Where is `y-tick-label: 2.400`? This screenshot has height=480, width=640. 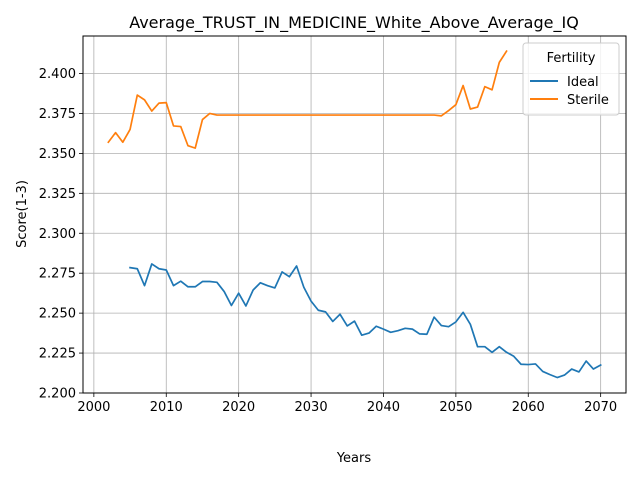 y-tick-label: 2.400 is located at coordinates (57, 74).